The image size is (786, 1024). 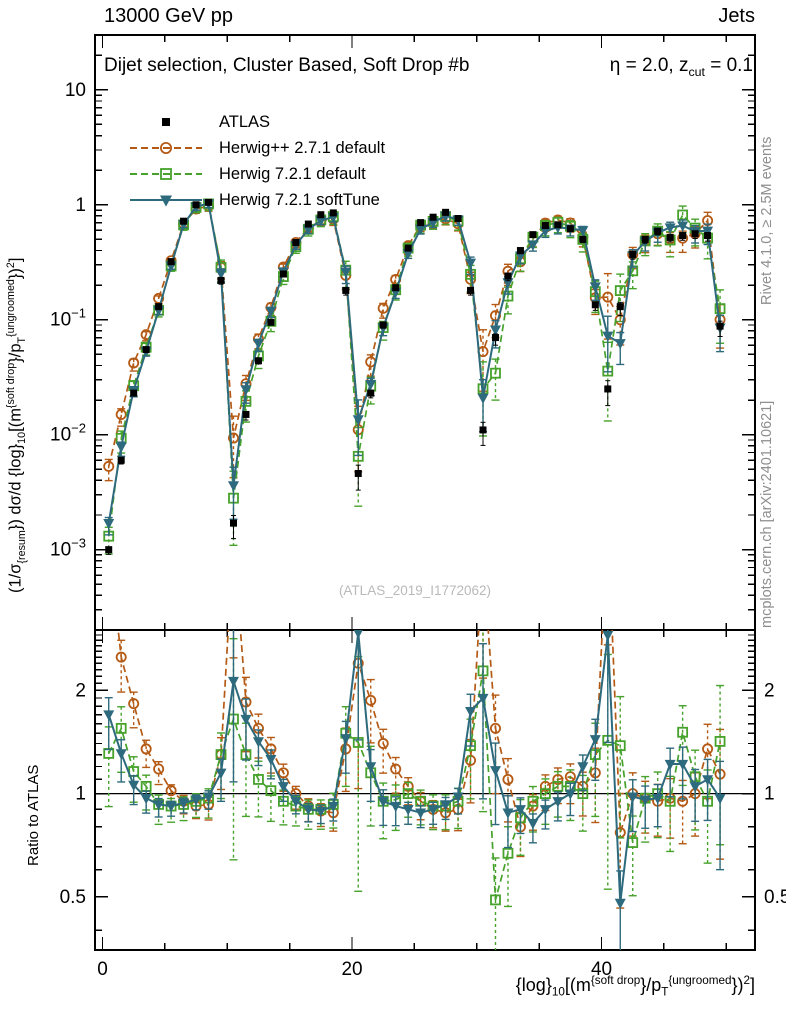 I want to click on y-tick-label: 10⁻², so click(x=68, y=433).